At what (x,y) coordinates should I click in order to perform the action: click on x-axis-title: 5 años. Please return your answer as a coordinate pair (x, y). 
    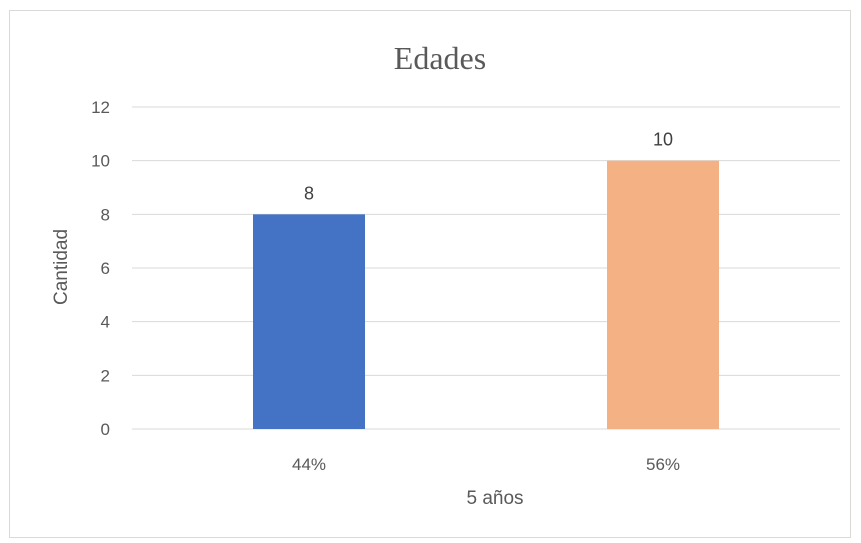
    Looking at the image, I should click on (494, 498).